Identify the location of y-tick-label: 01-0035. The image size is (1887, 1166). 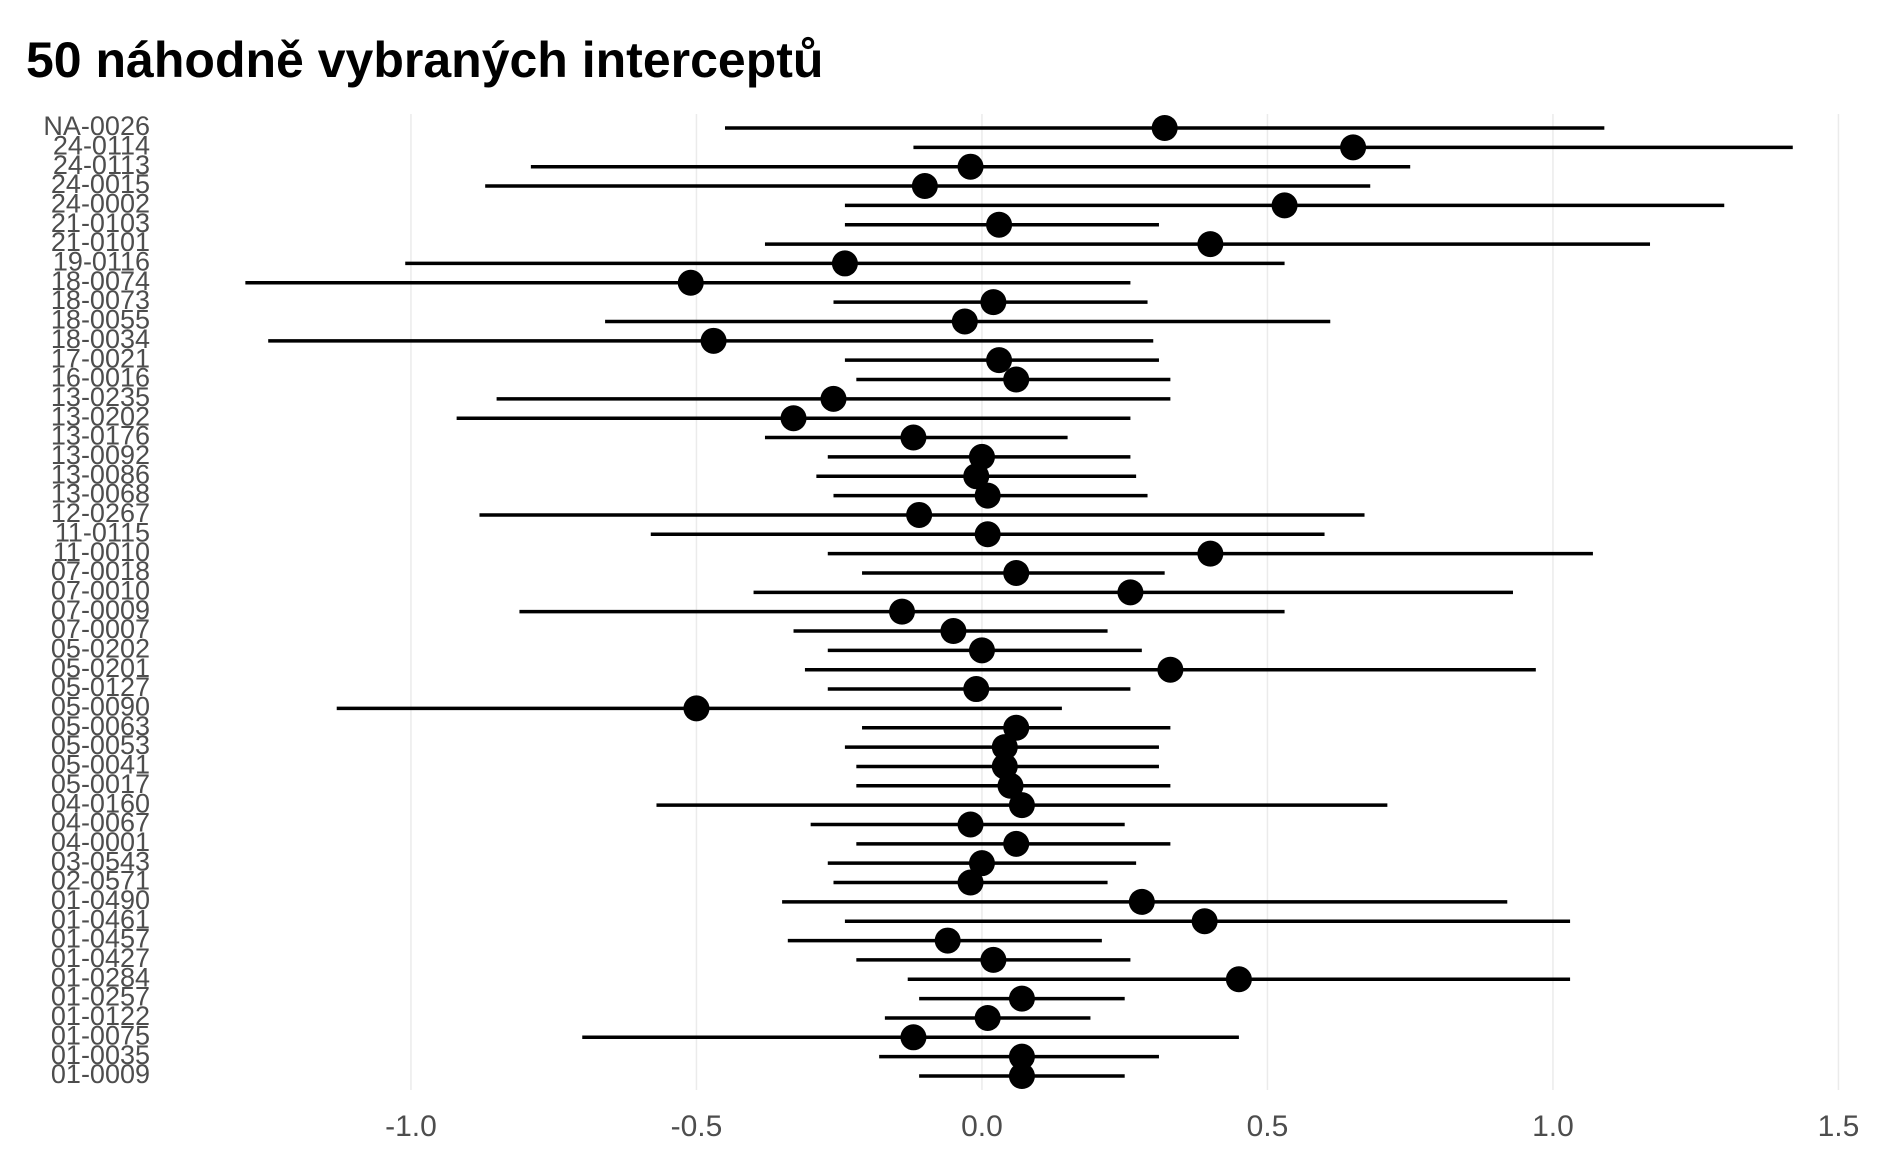
(100, 1055).